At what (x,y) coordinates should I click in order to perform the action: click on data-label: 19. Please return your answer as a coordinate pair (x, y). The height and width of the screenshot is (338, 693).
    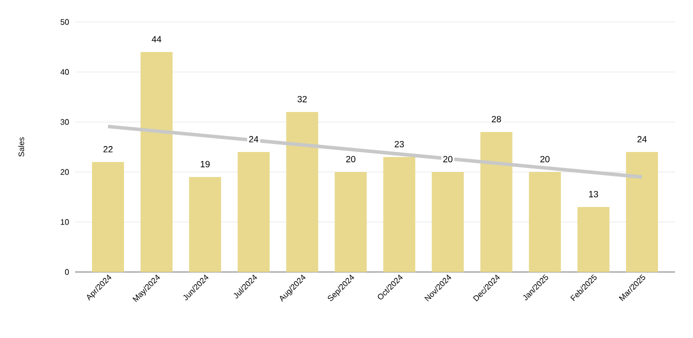
    Looking at the image, I should click on (205, 164).